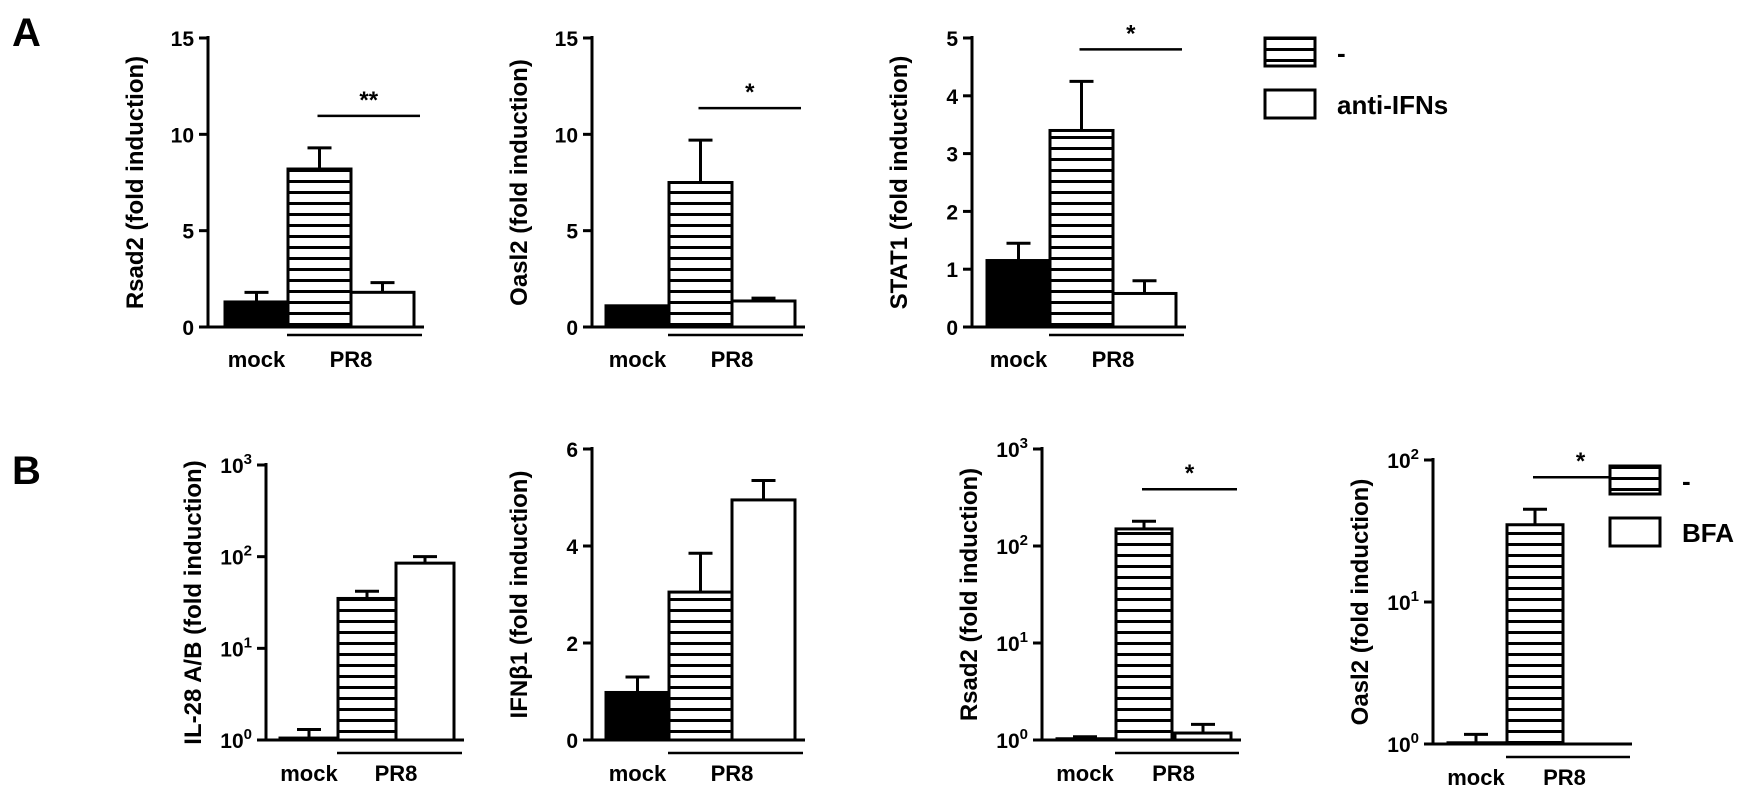 This screenshot has height=800, width=1752. I want to click on legend-entry: anti-IFNs, so click(1355, 104).